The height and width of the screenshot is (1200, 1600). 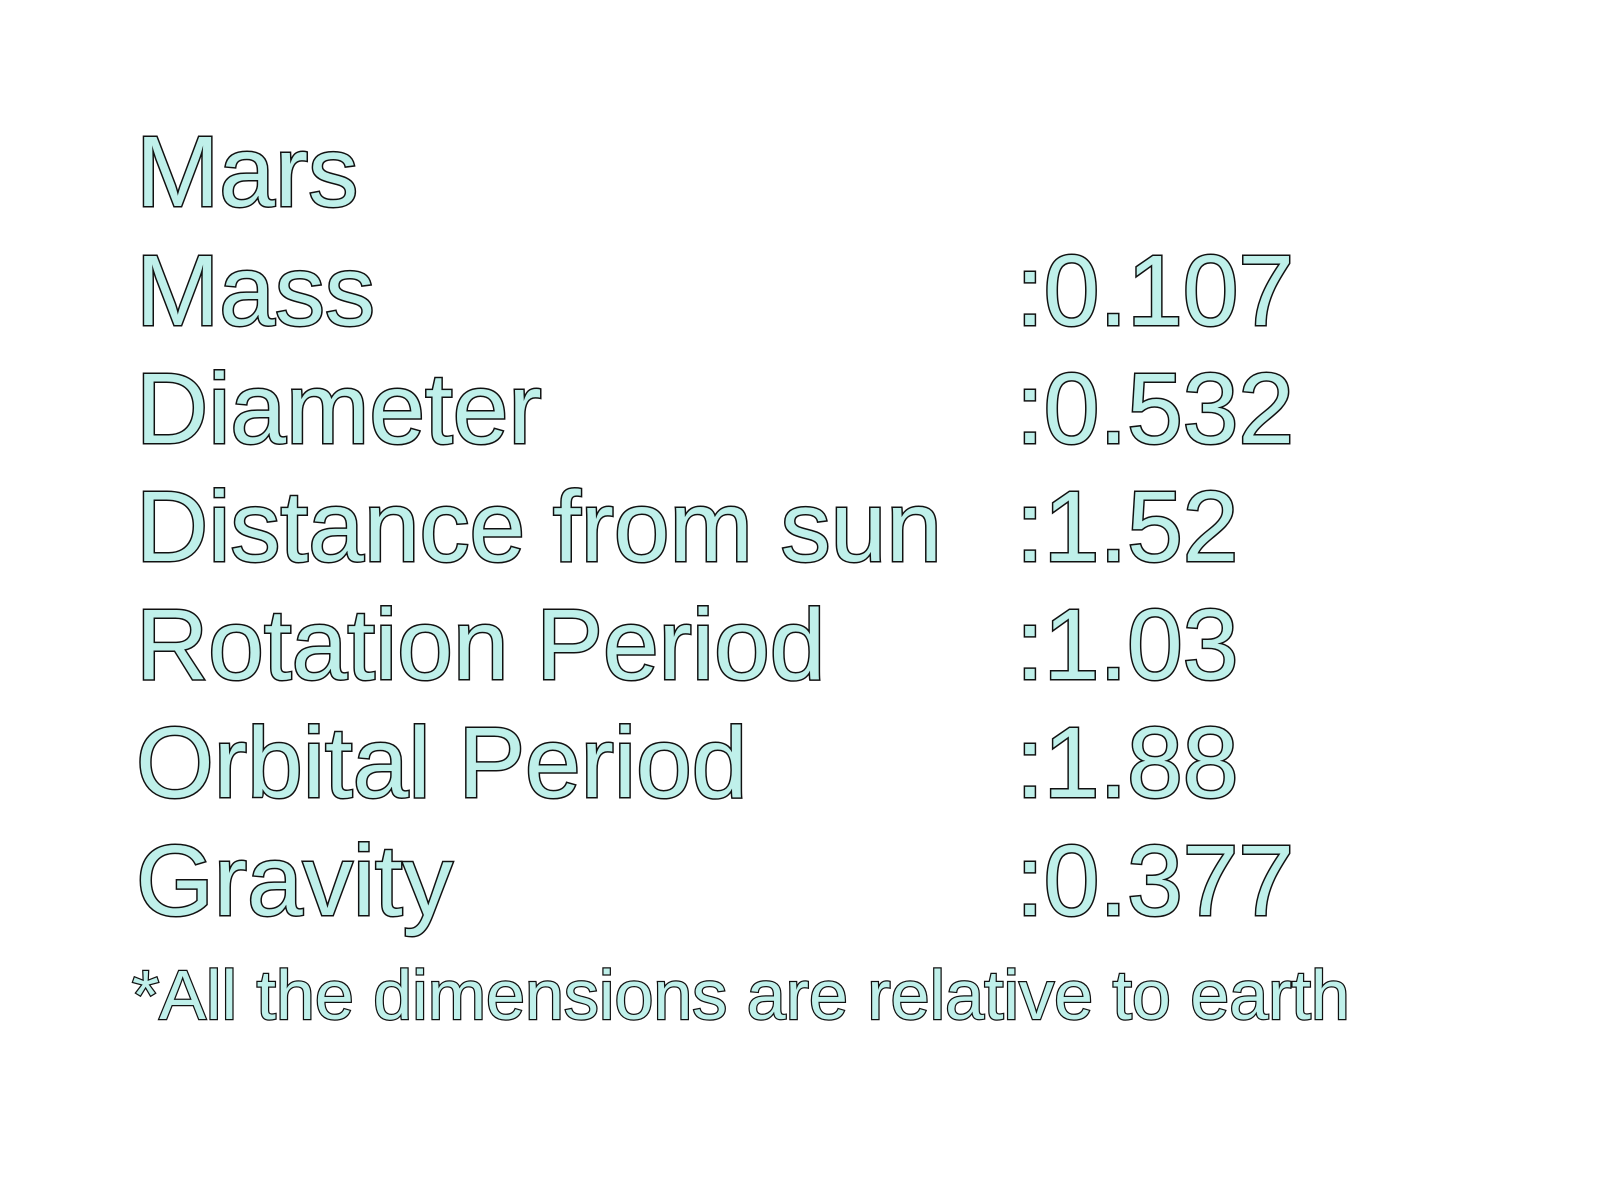 I want to click on stat-label: Mass, so click(x=256, y=291).